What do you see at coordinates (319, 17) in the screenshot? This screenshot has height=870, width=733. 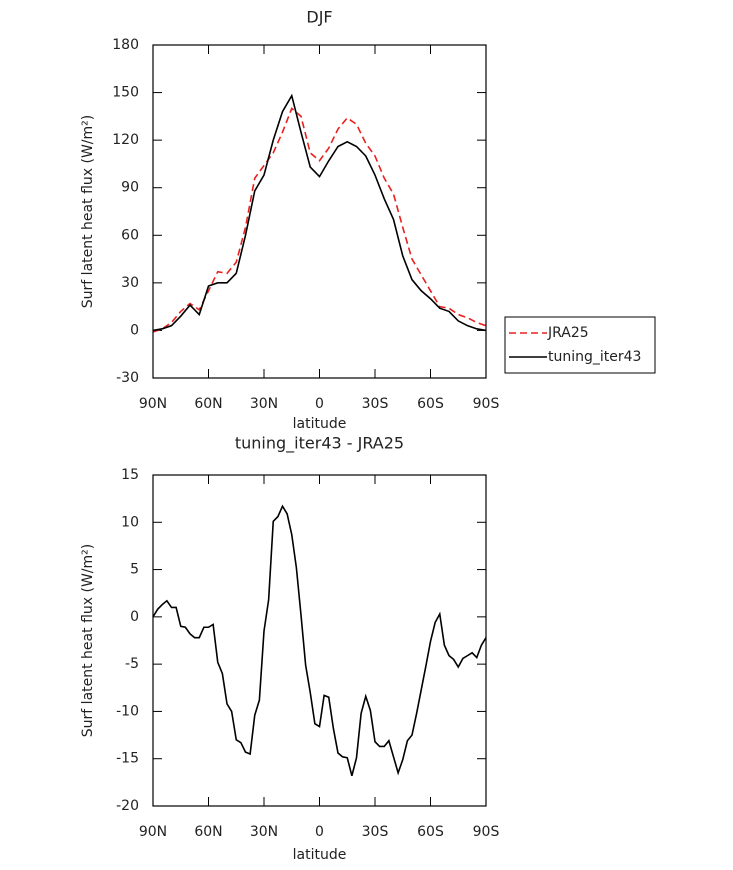 I see `chart-title: DJF` at bounding box center [319, 17].